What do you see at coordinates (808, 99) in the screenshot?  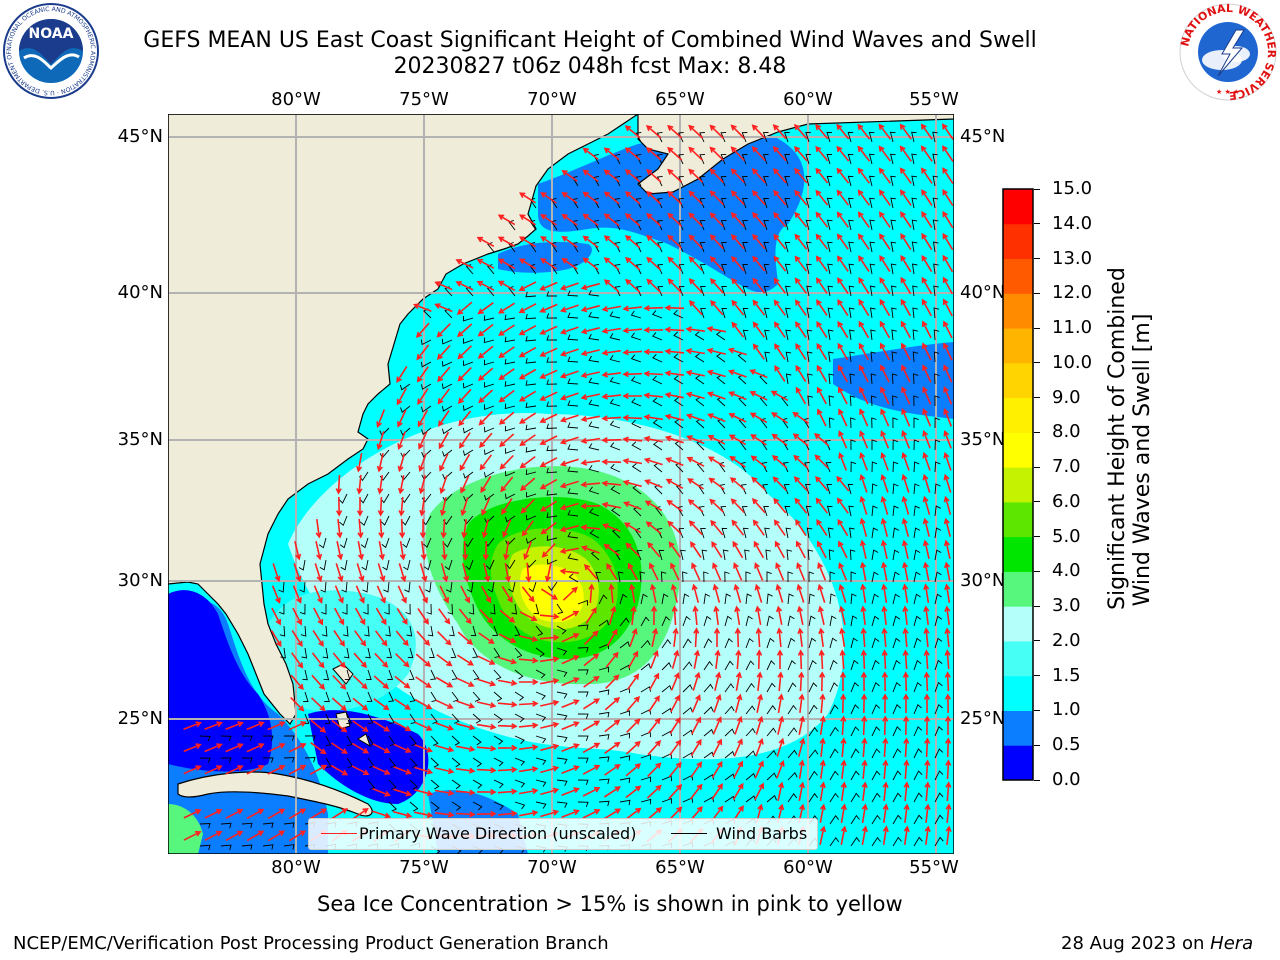 I see `lon-label-top-60w: 60°W` at bounding box center [808, 99].